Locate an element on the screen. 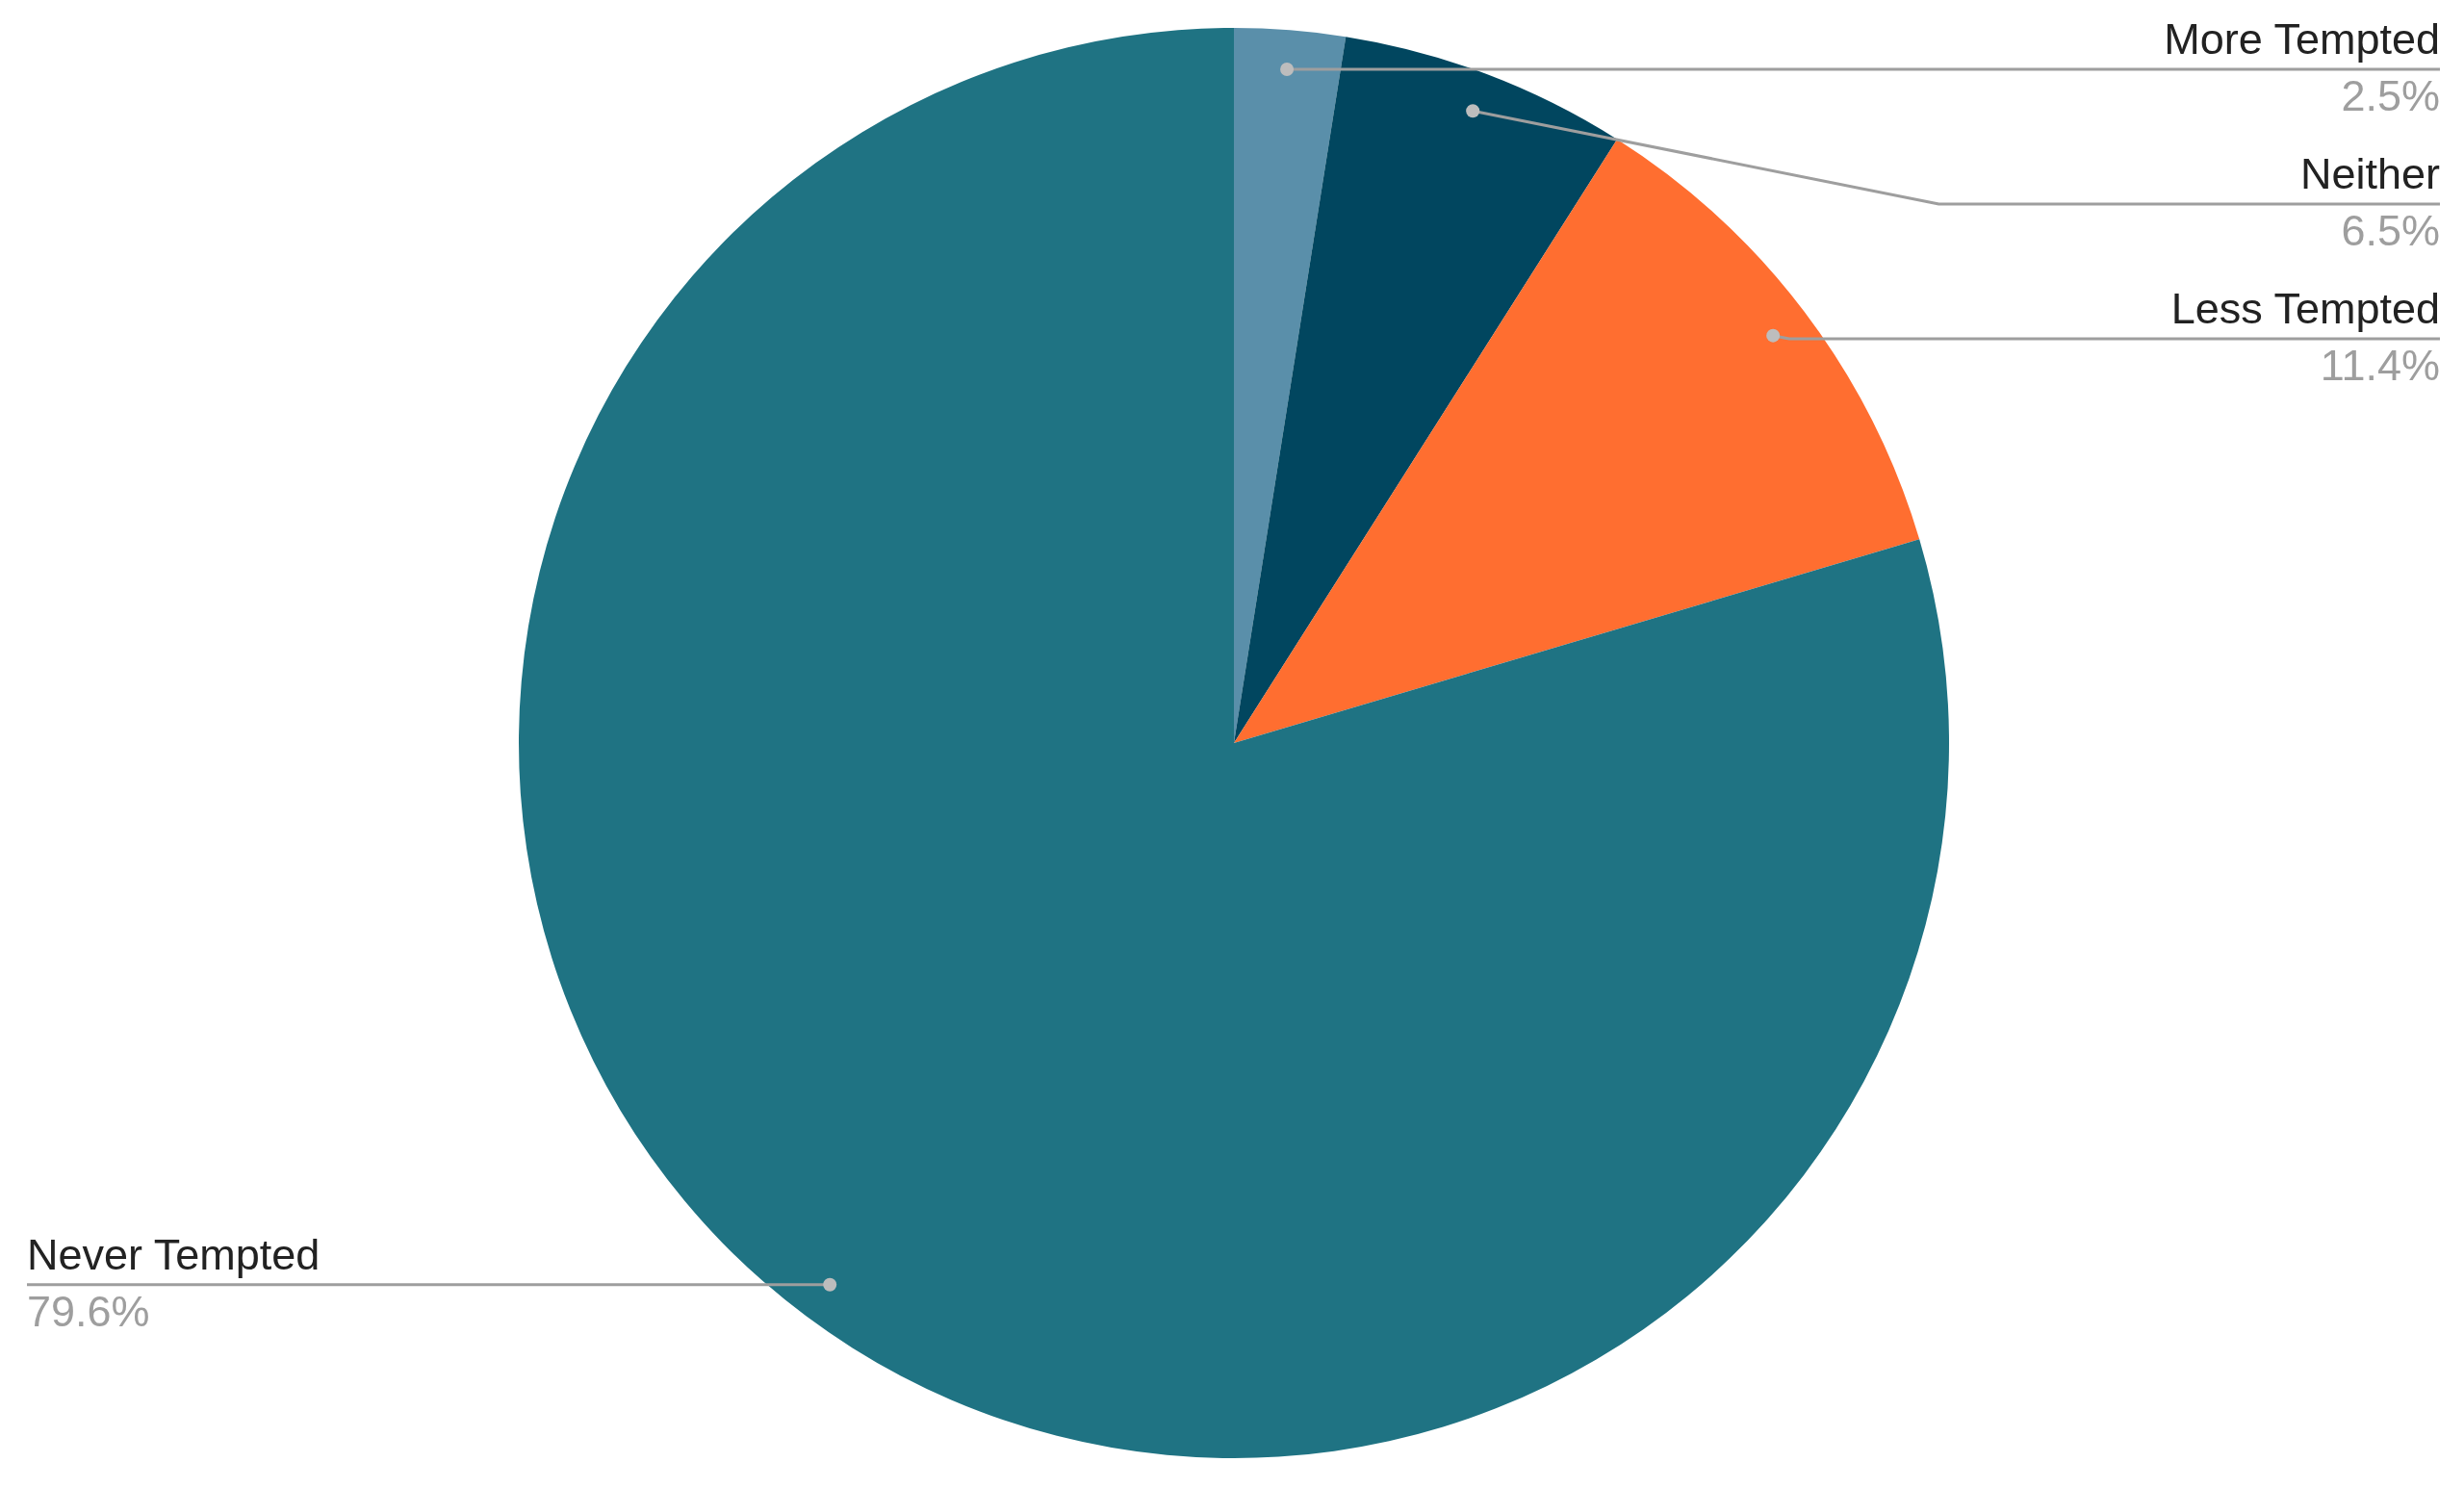 Image resolution: width=2464 pixels, height=1488 pixels. slice-label: Less Tempted is located at coordinates (2305, 308).